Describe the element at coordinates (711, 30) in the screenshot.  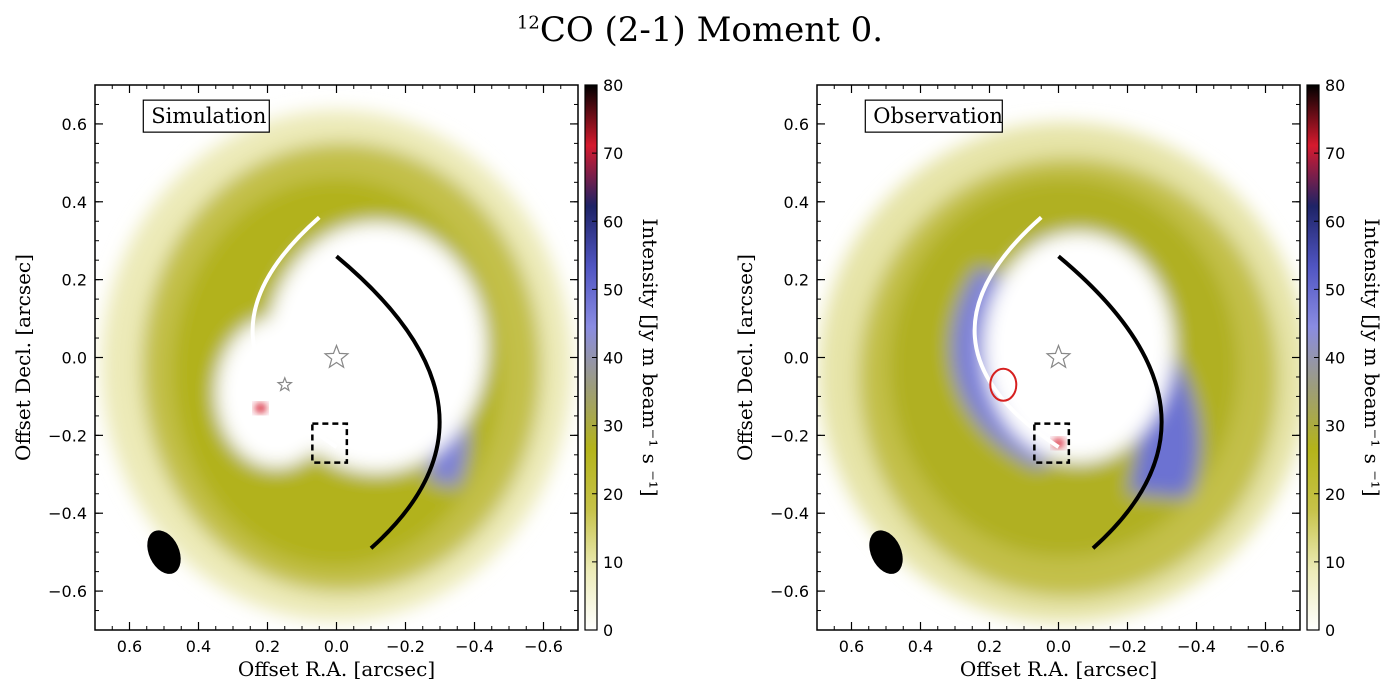
I see `figure-title-text: CO (2-1) Moment 0.` at that location.